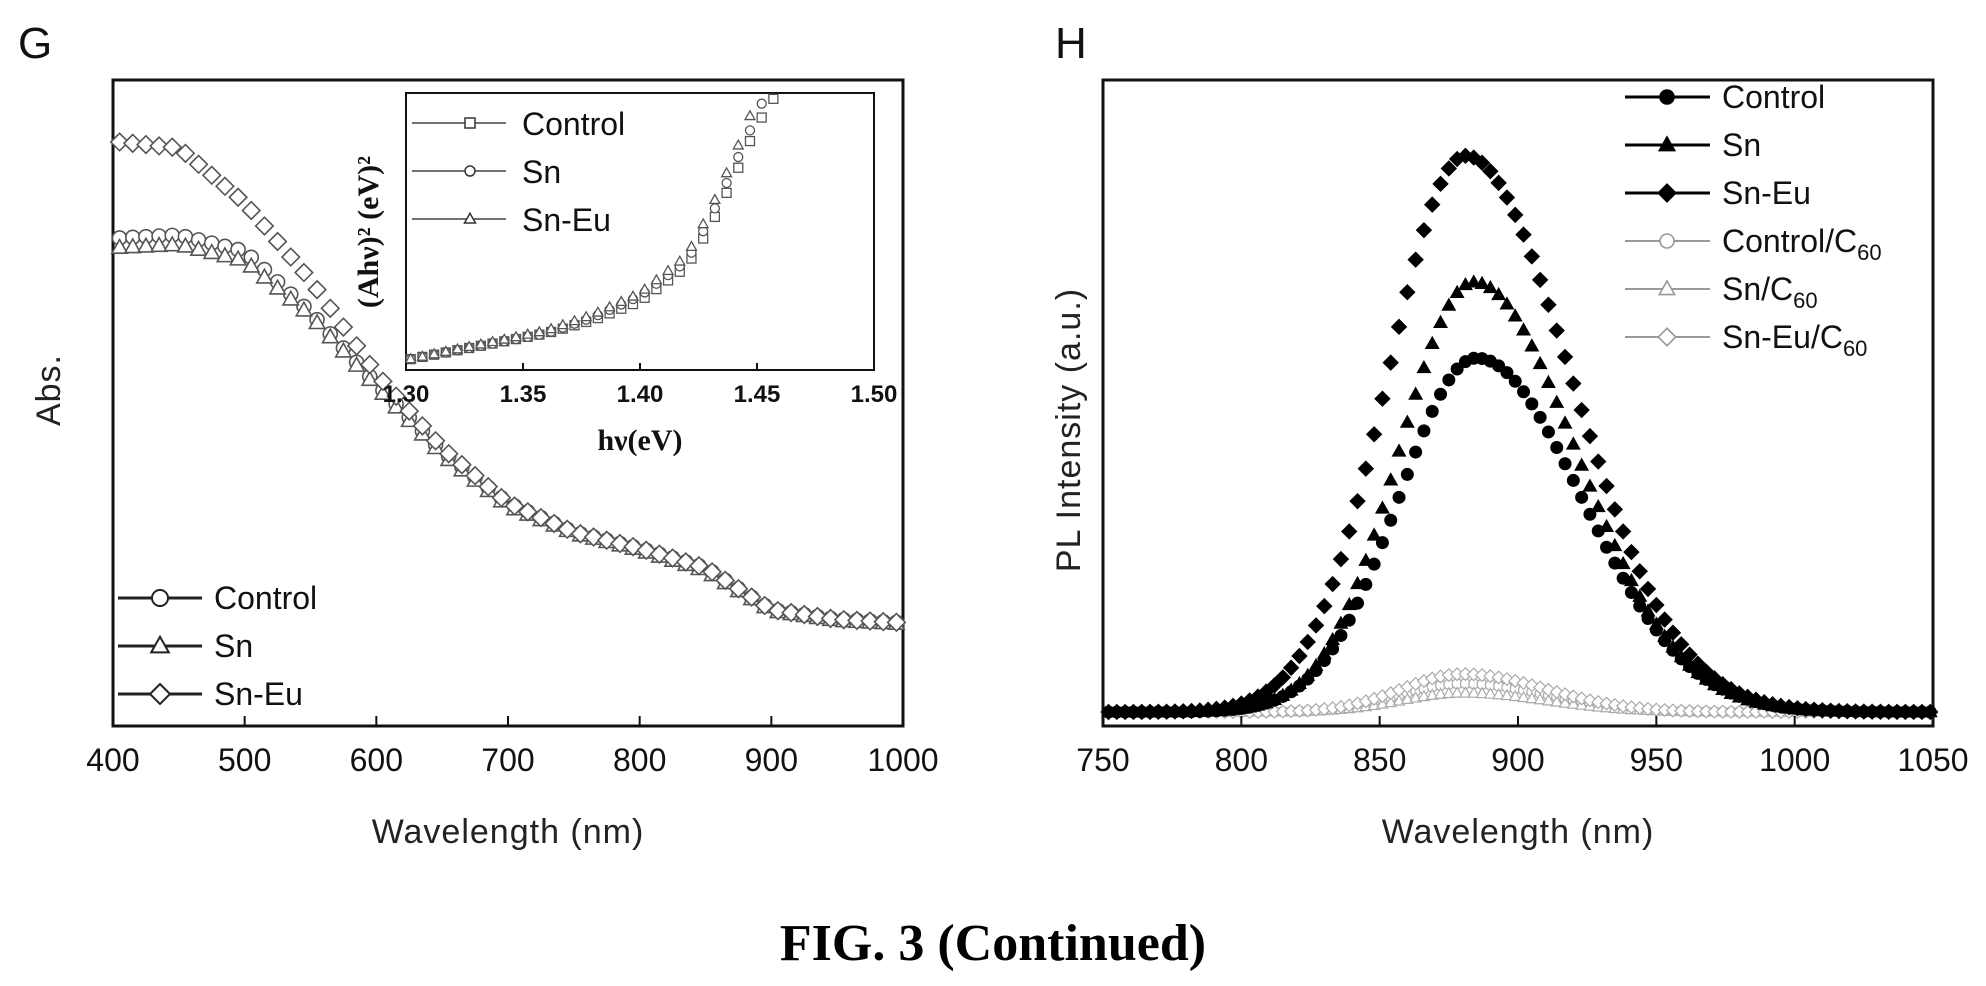 The height and width of the screenshot is (986, 1986). Describe the element at coordinates (486, 172) in the screenshot. I see `inset-legend-item-sn: Sn` at that location.